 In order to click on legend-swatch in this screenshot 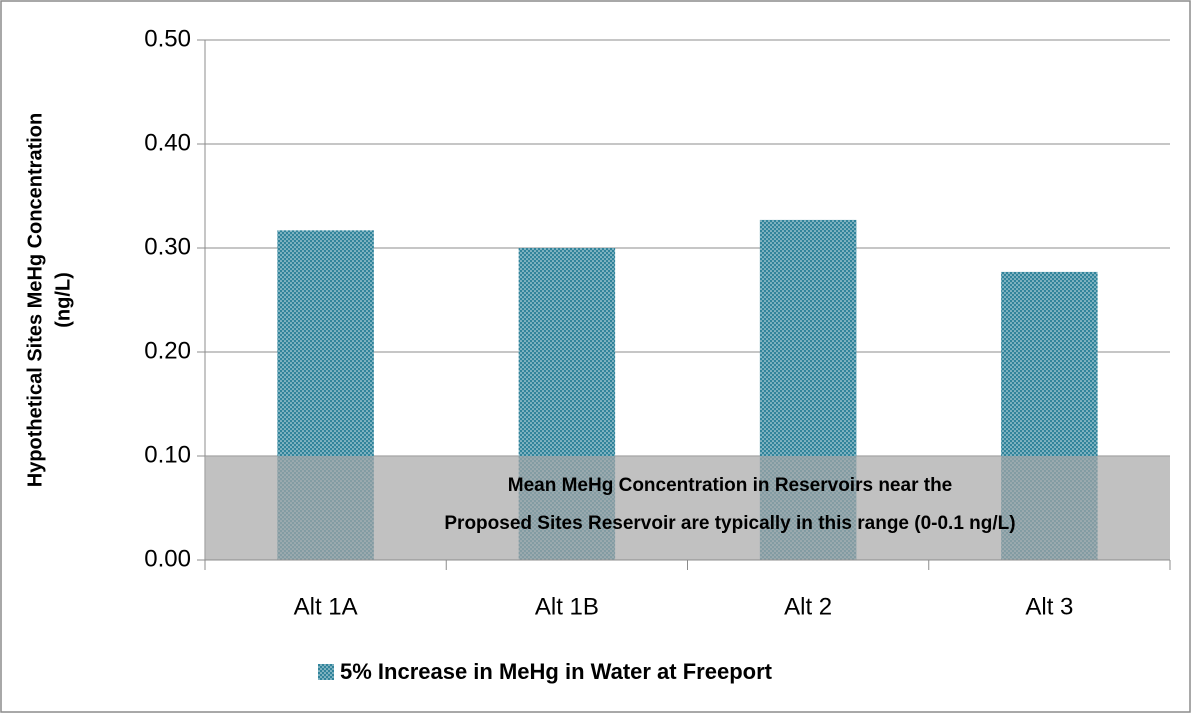, I will do `click(326, 672)`.